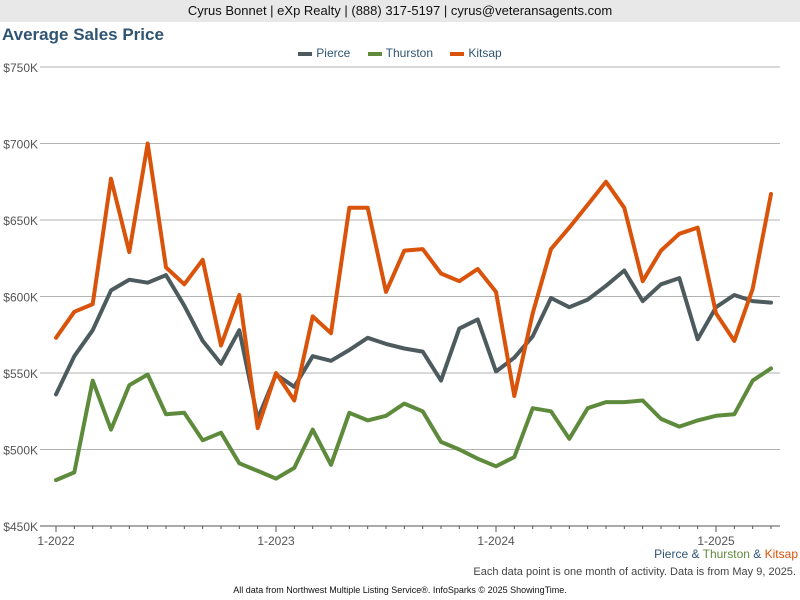  I want to click on y-tick-label: $650K, so click(20, 221).